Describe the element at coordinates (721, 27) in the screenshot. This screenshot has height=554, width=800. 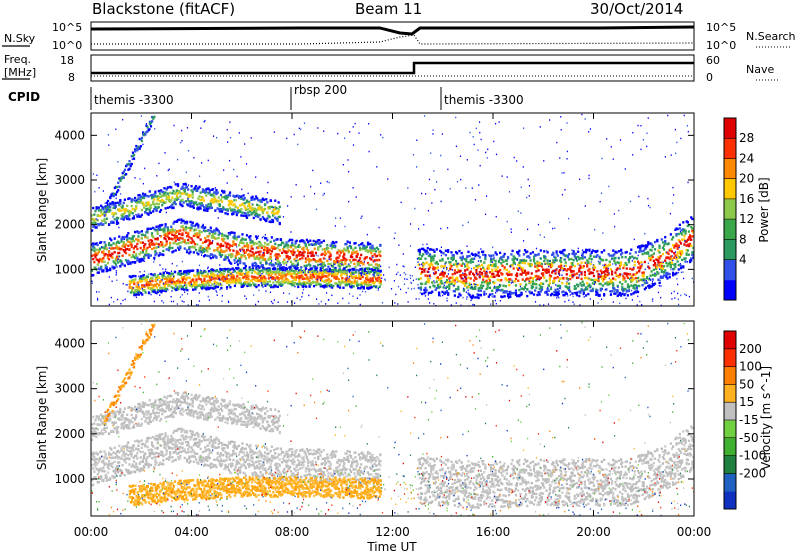
I see `nsearch-tick-high: 10^5` at that location.